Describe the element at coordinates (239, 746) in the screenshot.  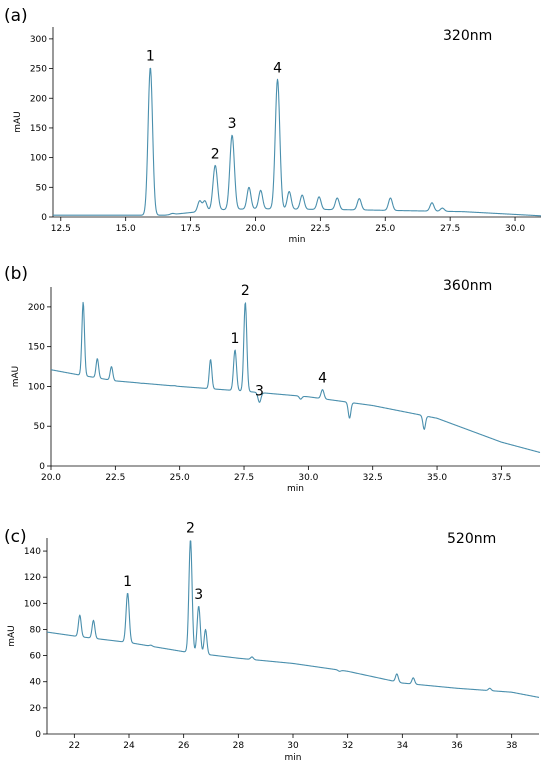
I see `x-tick-label: 28` at that location.